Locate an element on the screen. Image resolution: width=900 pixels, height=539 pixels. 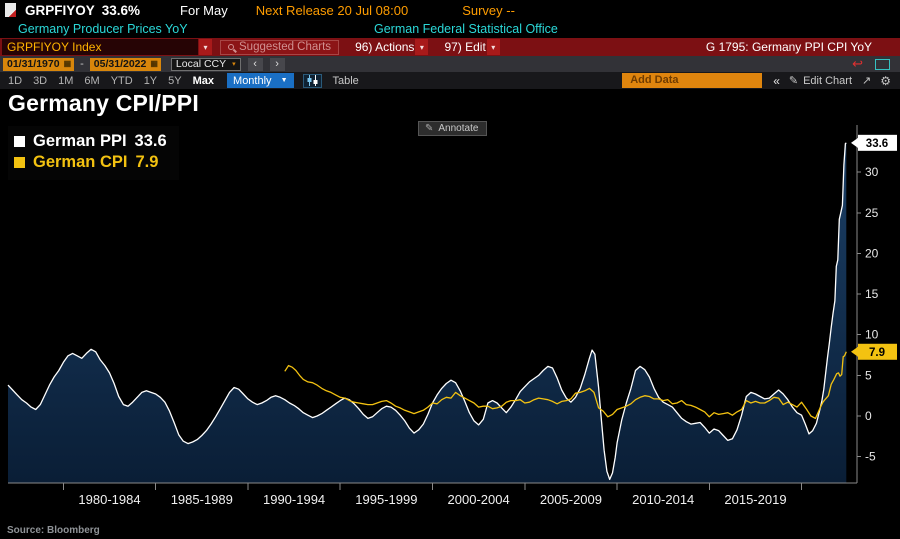
period-tab-5y: 5Y is located at coordinates (175, 80).